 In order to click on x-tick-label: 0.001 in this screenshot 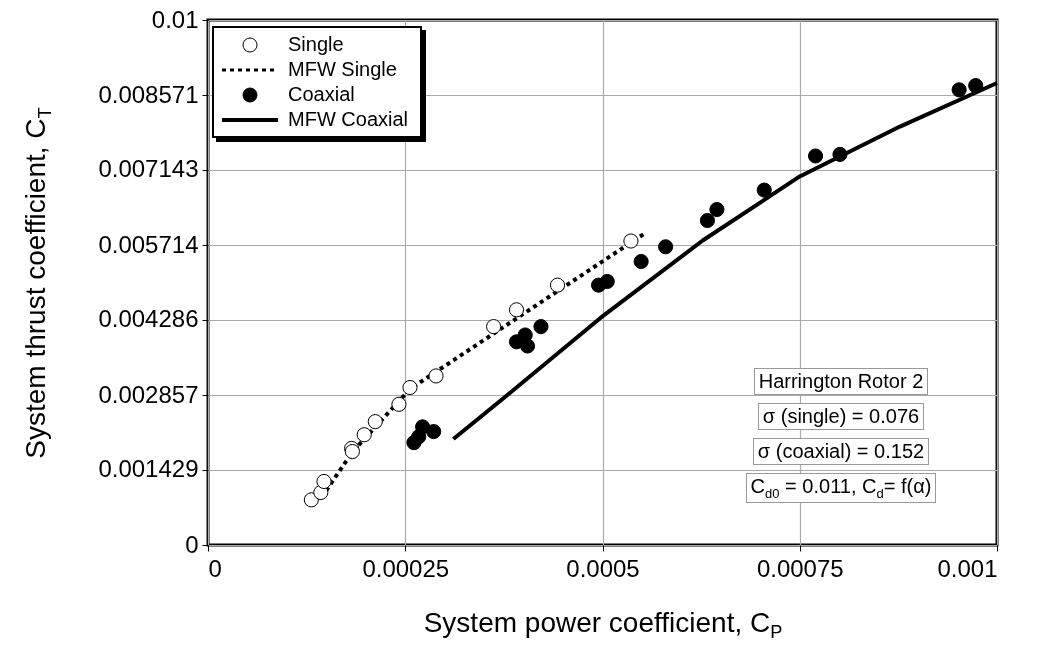, I will do `click(967, 568)`.